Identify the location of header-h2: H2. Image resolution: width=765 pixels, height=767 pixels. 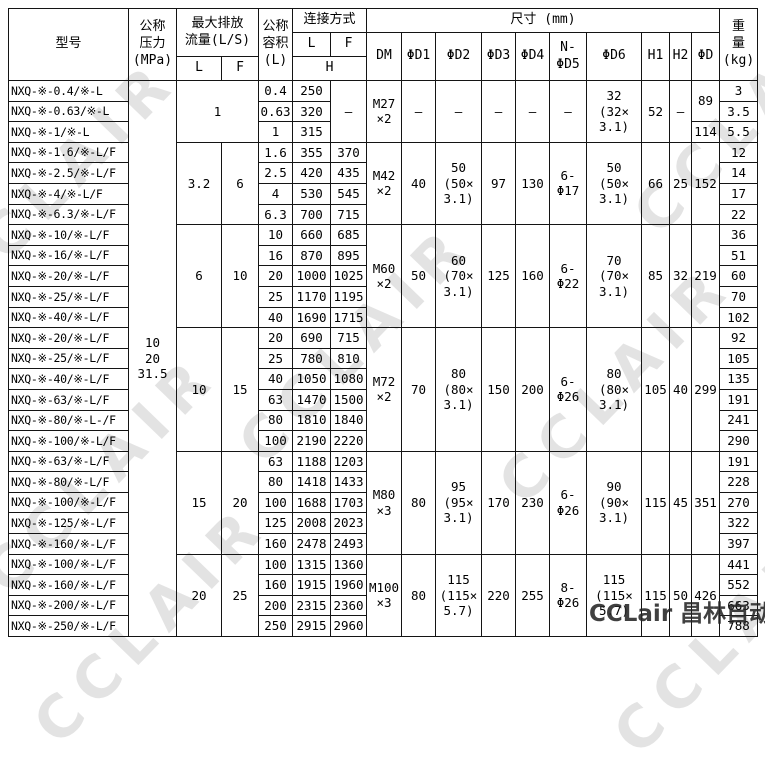
(680, 56).